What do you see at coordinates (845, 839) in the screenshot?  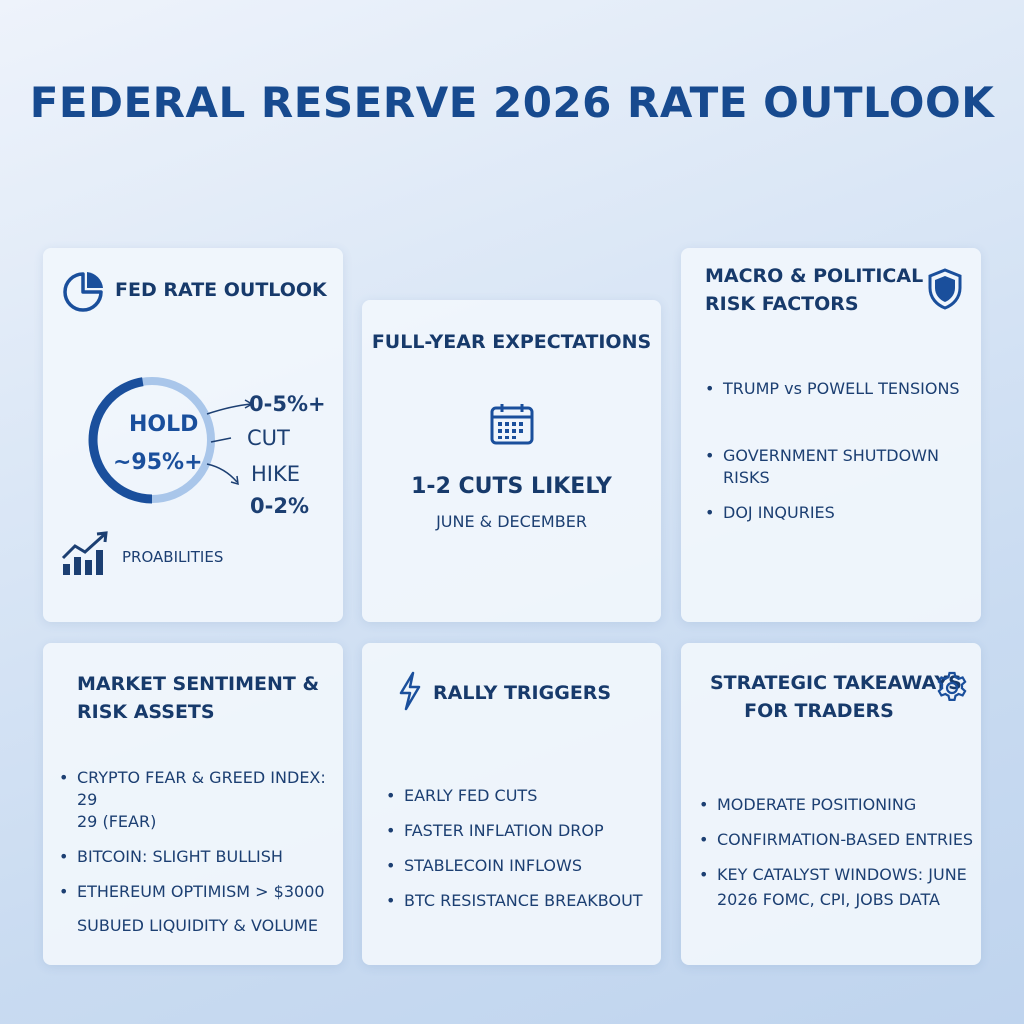 I see `list-item-line: CONFIRMATION-BASED ENTRIES` at bounding box center [845, 839].